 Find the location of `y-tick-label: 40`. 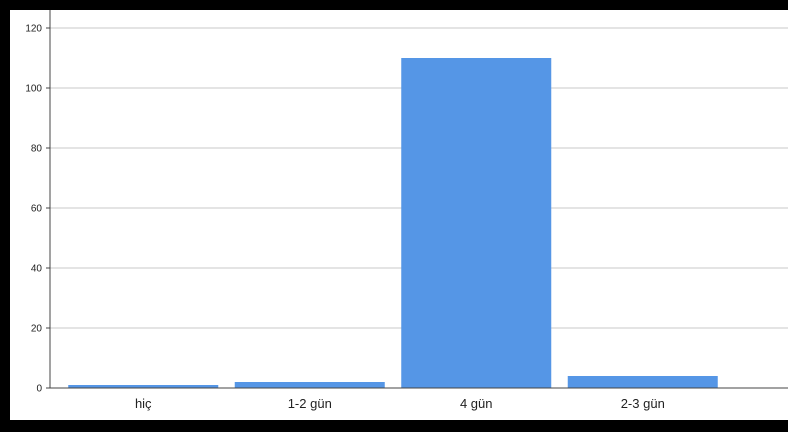

y-tick-label: 40 is located at coordinates (37, 269).